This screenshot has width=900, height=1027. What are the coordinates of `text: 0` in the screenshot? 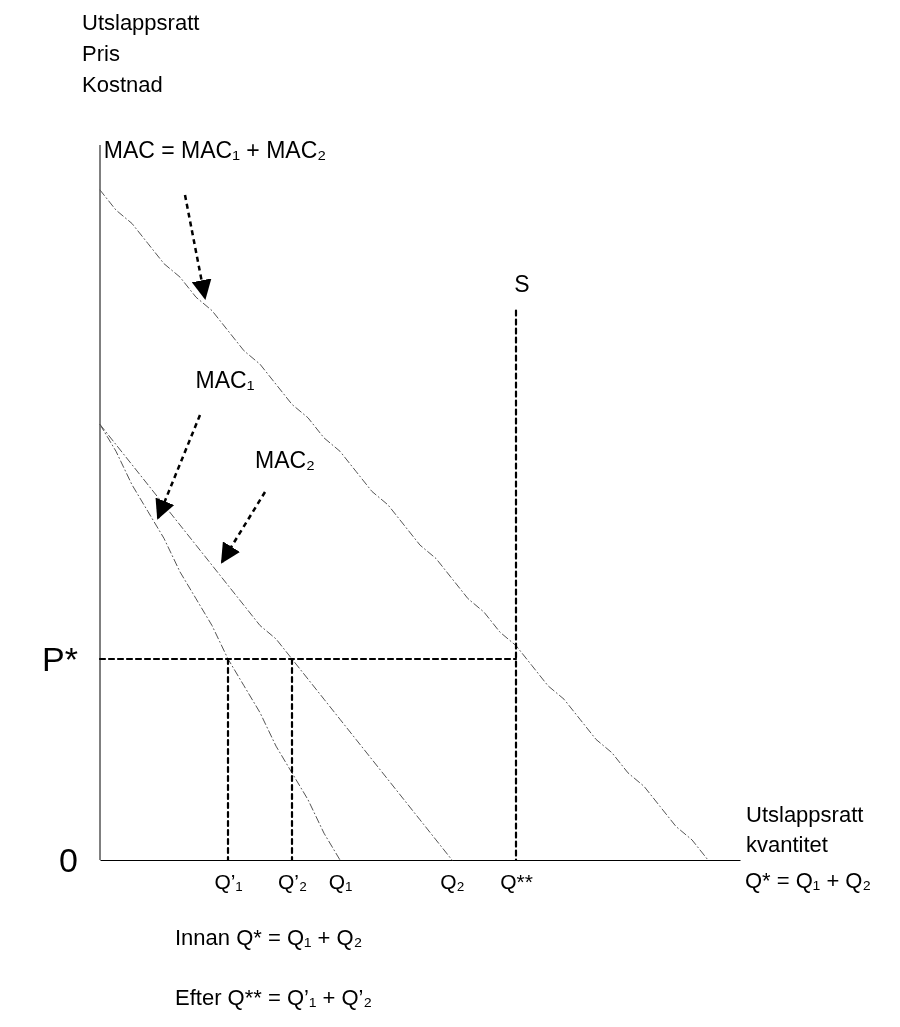 It's located at (68, 860).